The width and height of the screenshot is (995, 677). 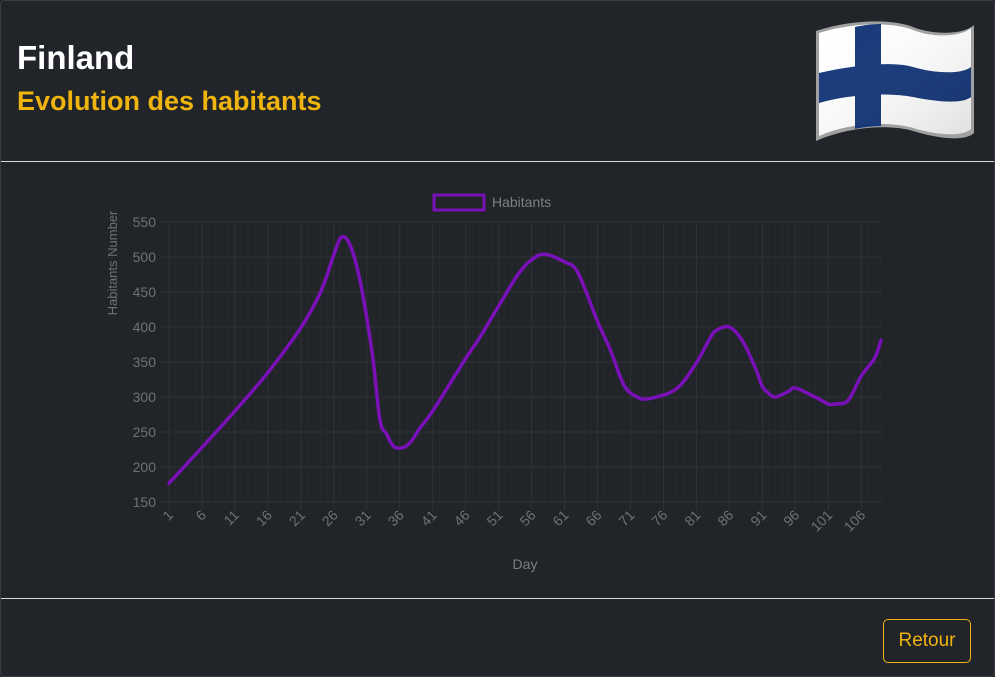 I want to click on y-tick-label: 550, so click(x=145, y=222).